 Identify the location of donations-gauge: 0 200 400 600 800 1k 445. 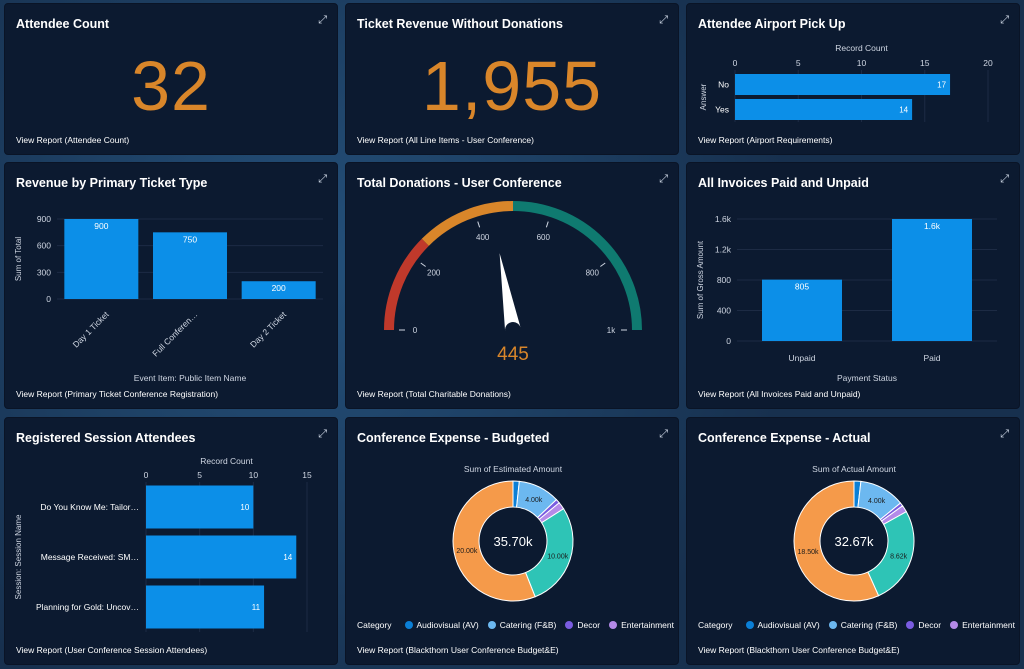
(513, 283).